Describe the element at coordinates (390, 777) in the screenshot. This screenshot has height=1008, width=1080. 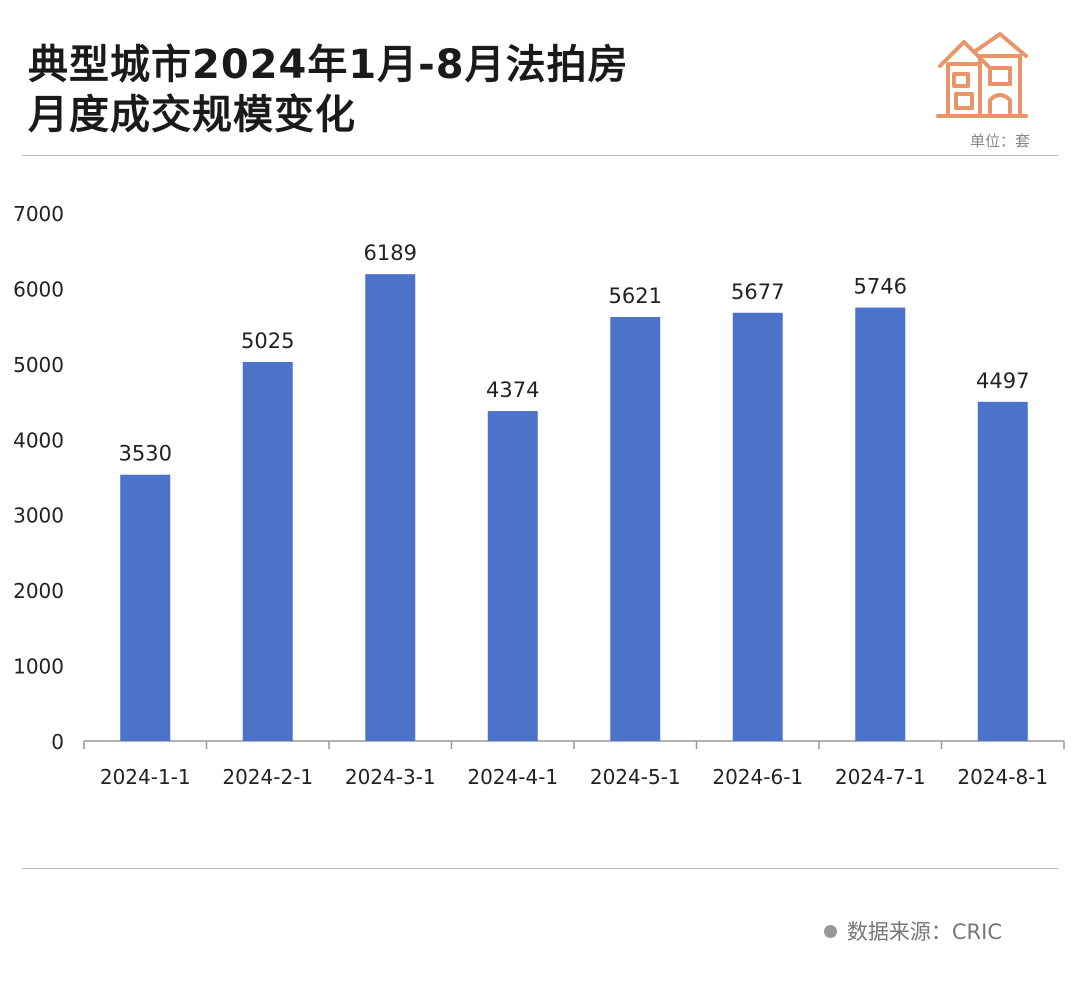
I see `x-tick-label: 2024-3-1` at that location.